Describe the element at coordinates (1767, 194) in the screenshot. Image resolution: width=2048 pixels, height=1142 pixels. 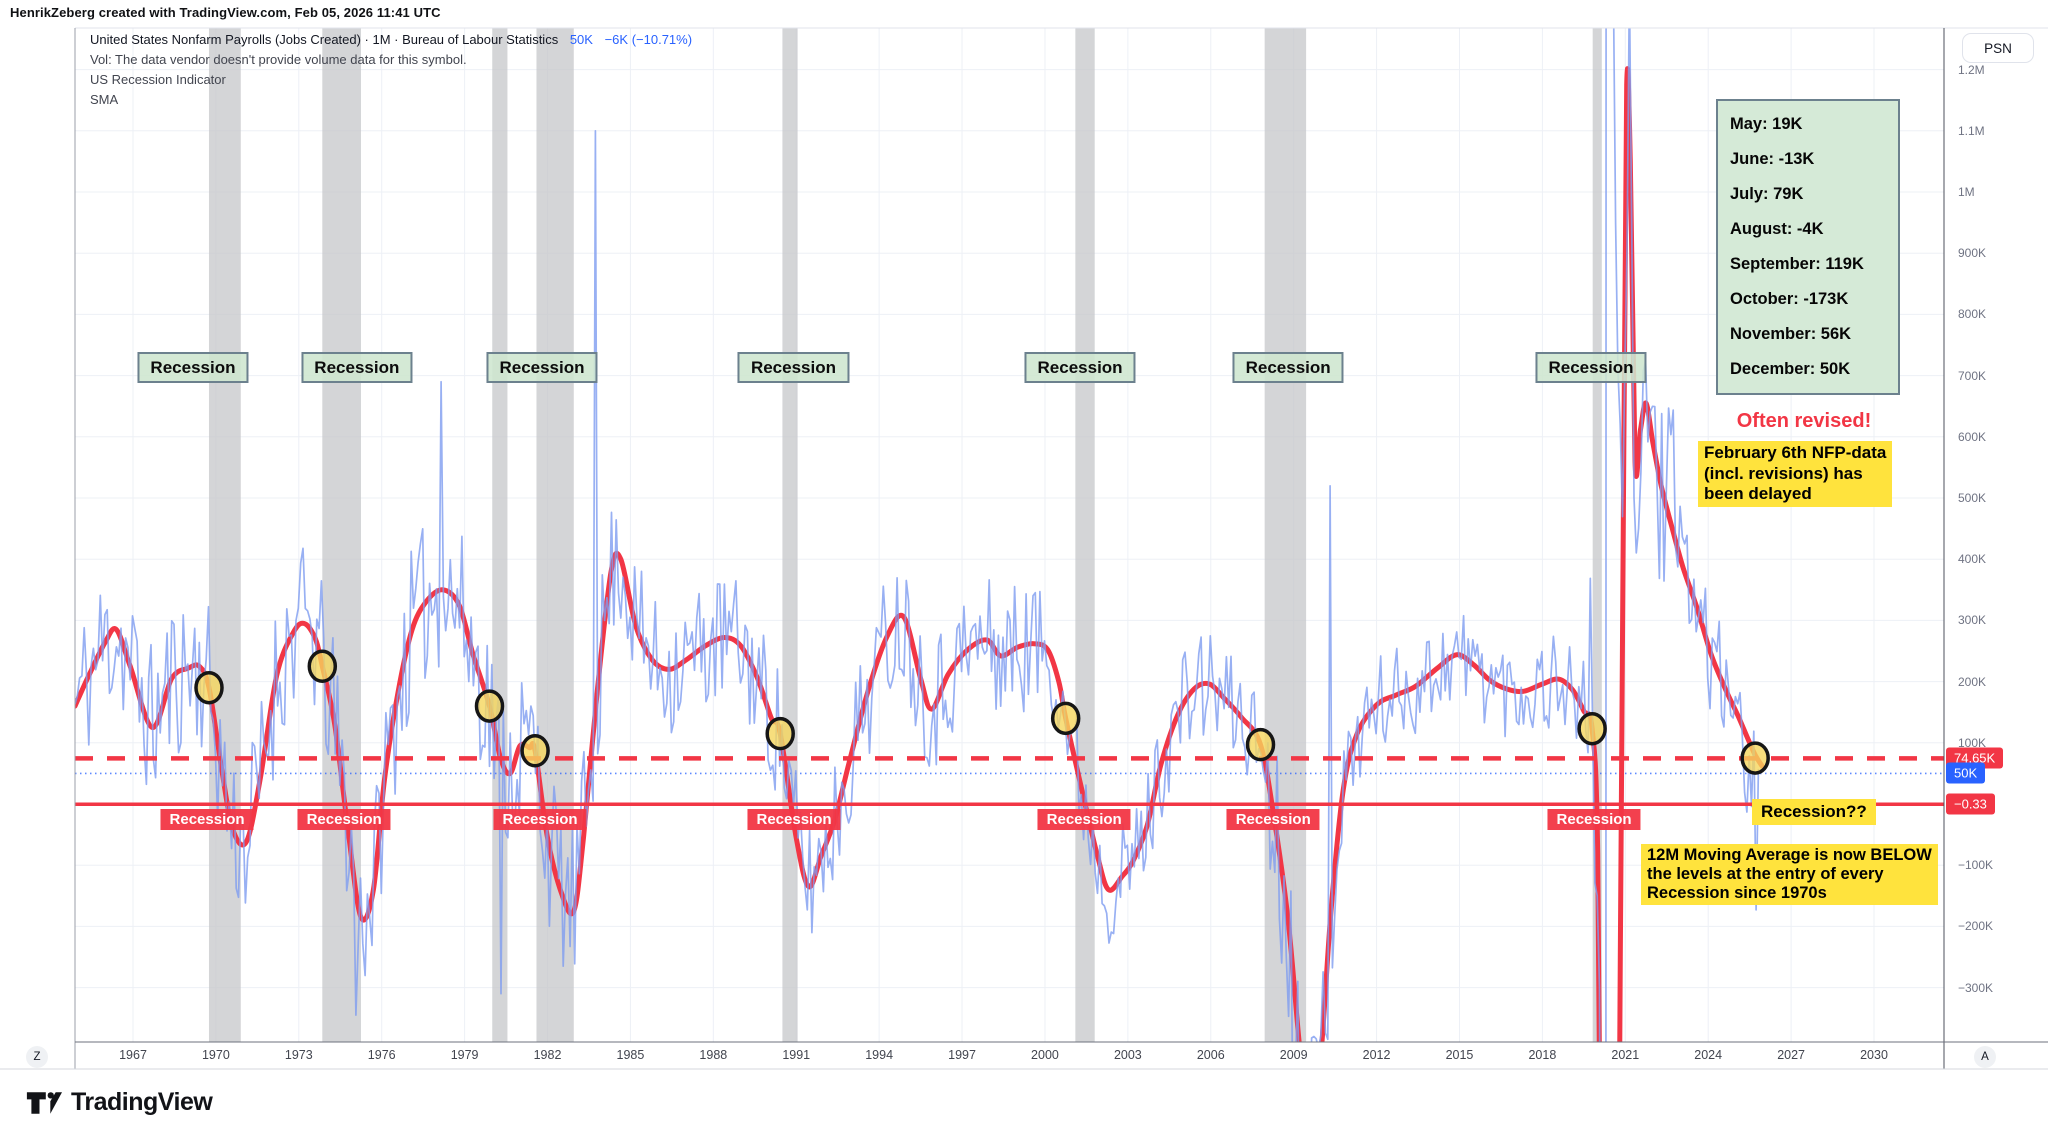
I see `monthly-revision-row: July: 79K` at that location.